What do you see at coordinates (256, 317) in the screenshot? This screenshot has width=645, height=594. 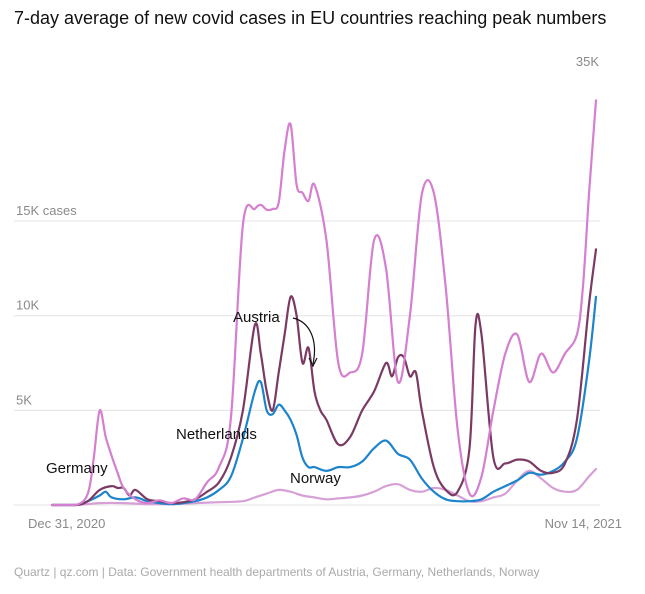 I see `label-austria: Austria` at bounding box center [256, 317].